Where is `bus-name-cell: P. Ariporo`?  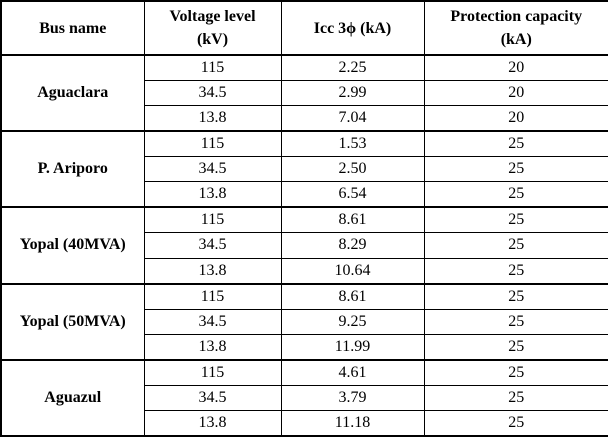 bus-name-cell: P. Ariporo is located at coordinates (72, 169).